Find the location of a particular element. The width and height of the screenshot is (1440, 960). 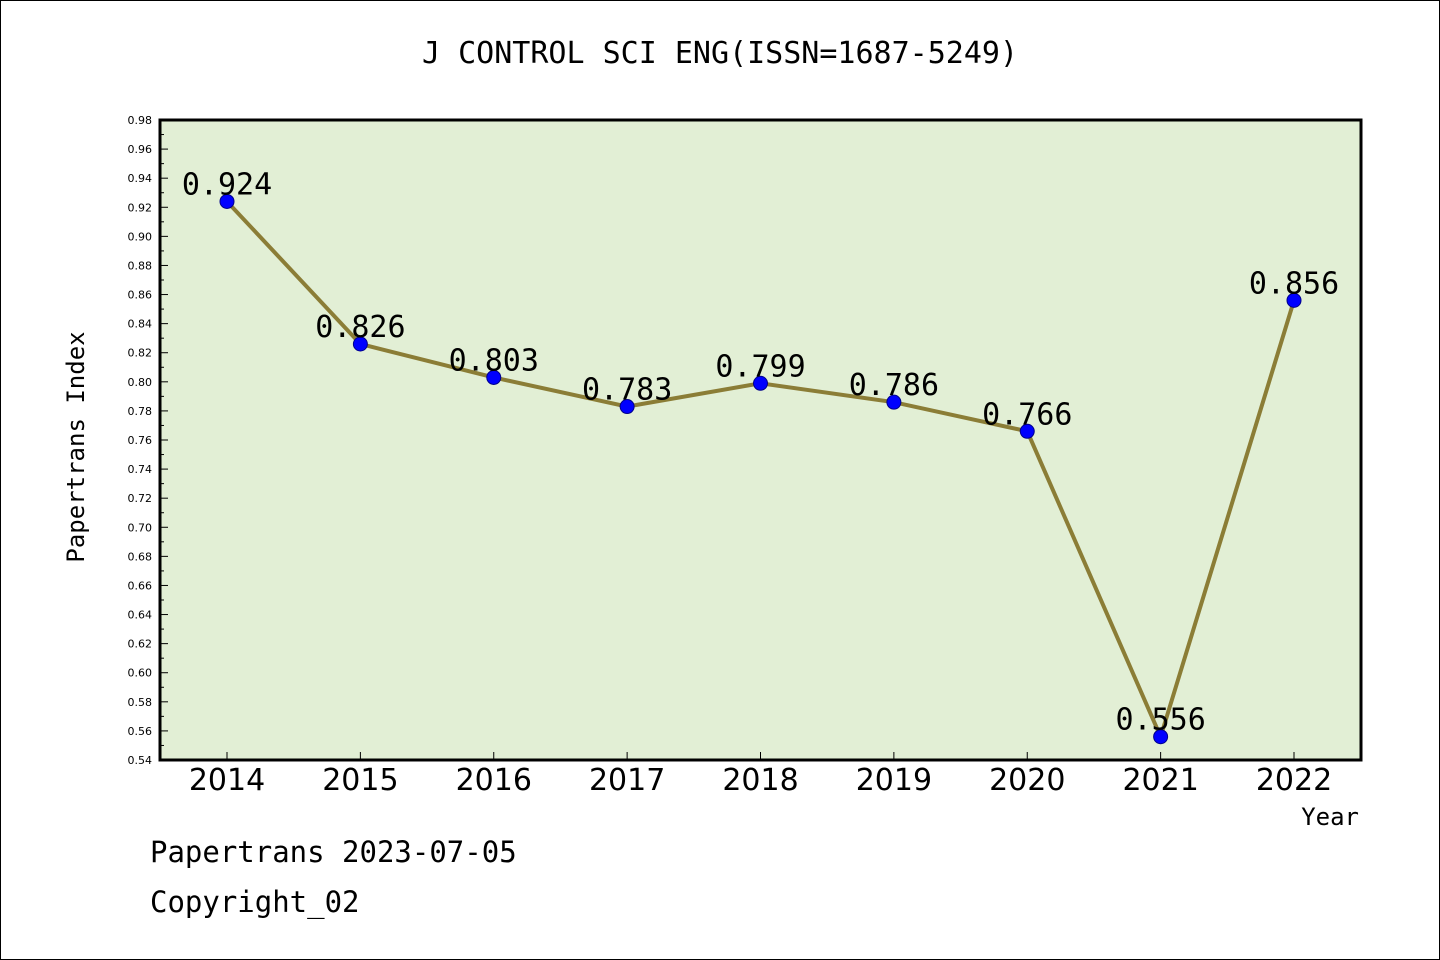

x-tick-label: 2019 is located at coordinates (894, 780).